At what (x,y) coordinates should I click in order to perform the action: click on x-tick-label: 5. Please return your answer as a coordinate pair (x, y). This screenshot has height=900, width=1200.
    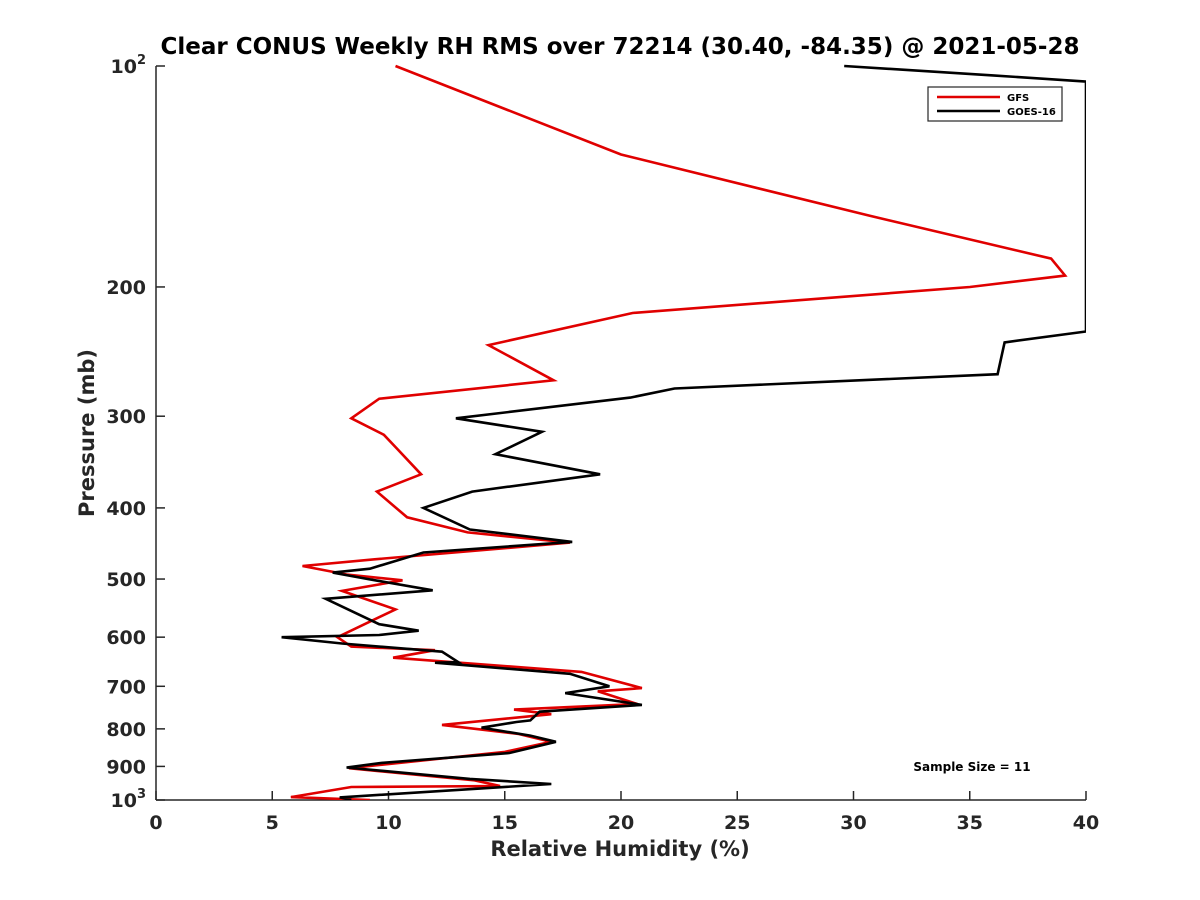
    Looking at the image, I should click on (272, 823).